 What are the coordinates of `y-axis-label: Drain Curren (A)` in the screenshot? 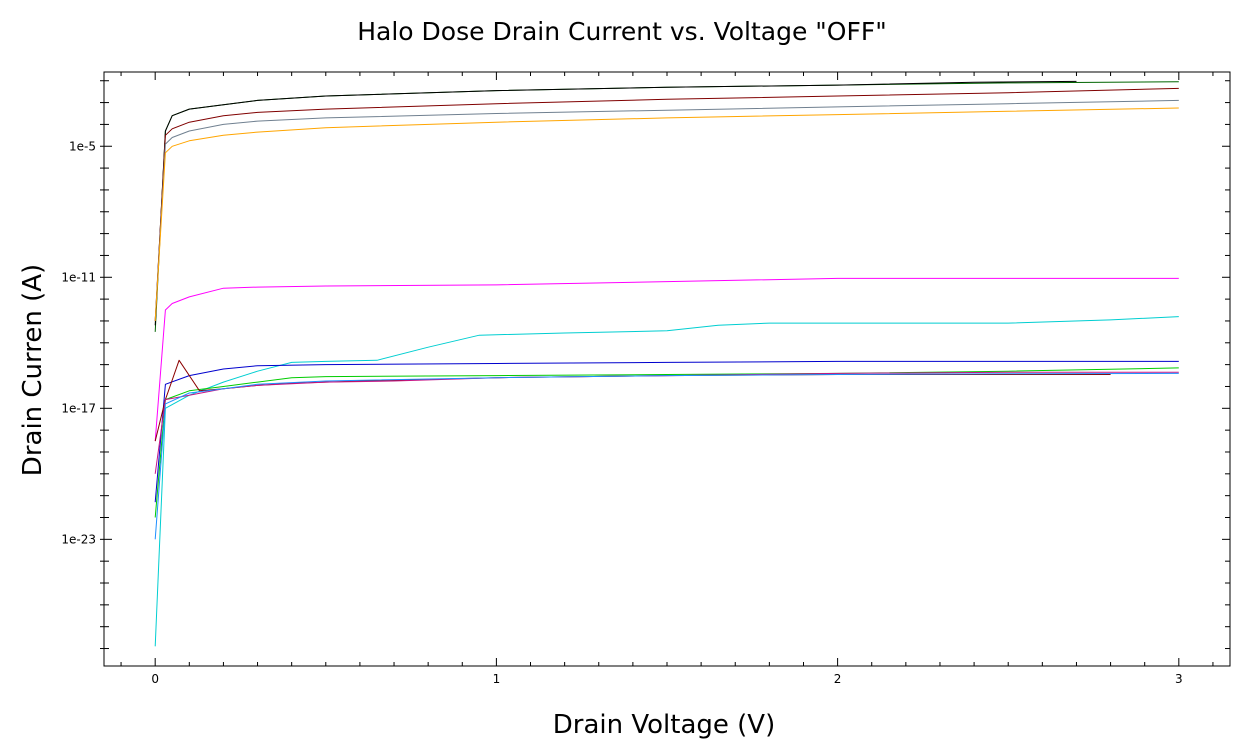 It's located at (33, 370).